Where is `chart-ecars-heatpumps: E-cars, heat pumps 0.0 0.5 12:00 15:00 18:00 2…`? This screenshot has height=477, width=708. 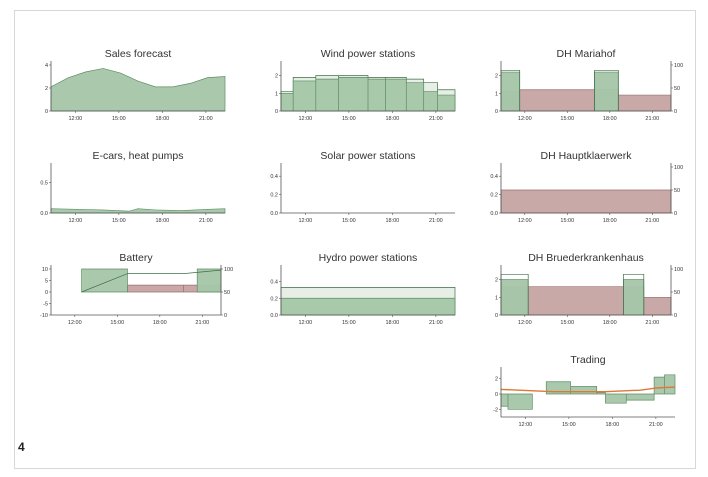
chart-ecars-heatpumps: E-cars, heat pumps 0.0 0.5 12:00 15:00 18:00 2… is located at coordinates (134, 189).